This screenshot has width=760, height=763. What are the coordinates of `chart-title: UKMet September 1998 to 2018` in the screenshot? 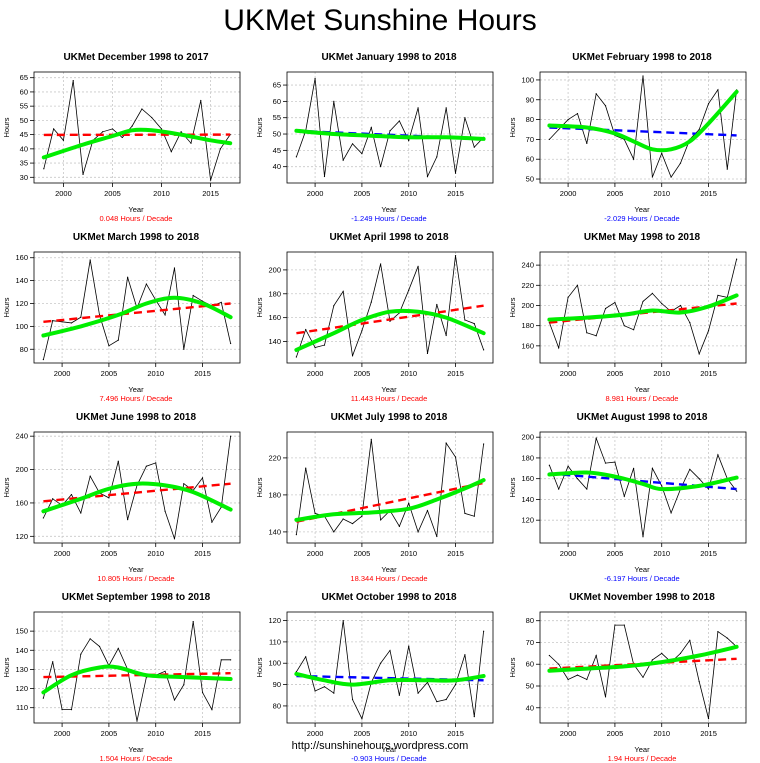 It's located at (136, 597).